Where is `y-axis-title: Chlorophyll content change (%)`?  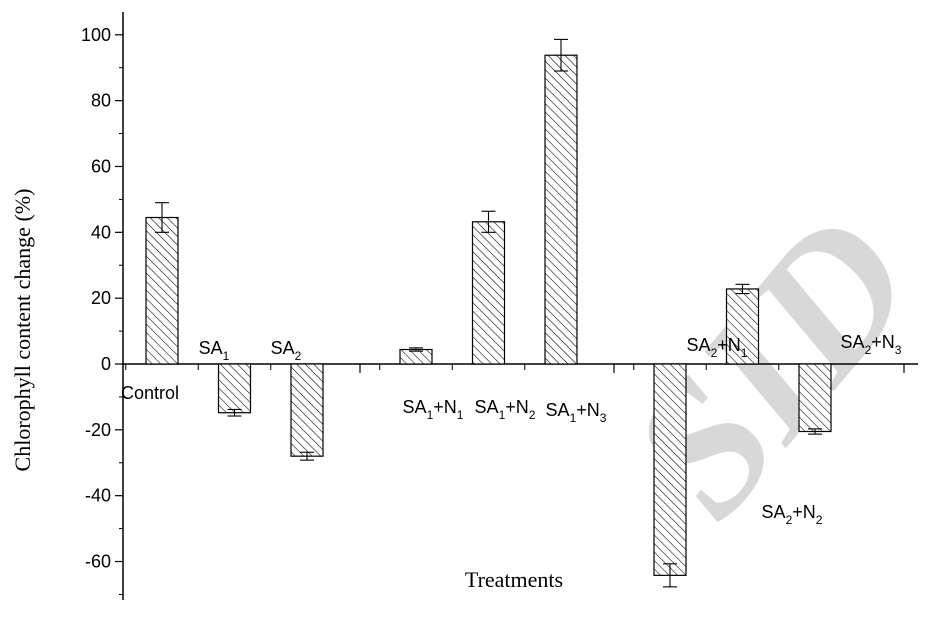 y-axis-title: Chlorophyll content change (%) is located at coordinates (22, 330).